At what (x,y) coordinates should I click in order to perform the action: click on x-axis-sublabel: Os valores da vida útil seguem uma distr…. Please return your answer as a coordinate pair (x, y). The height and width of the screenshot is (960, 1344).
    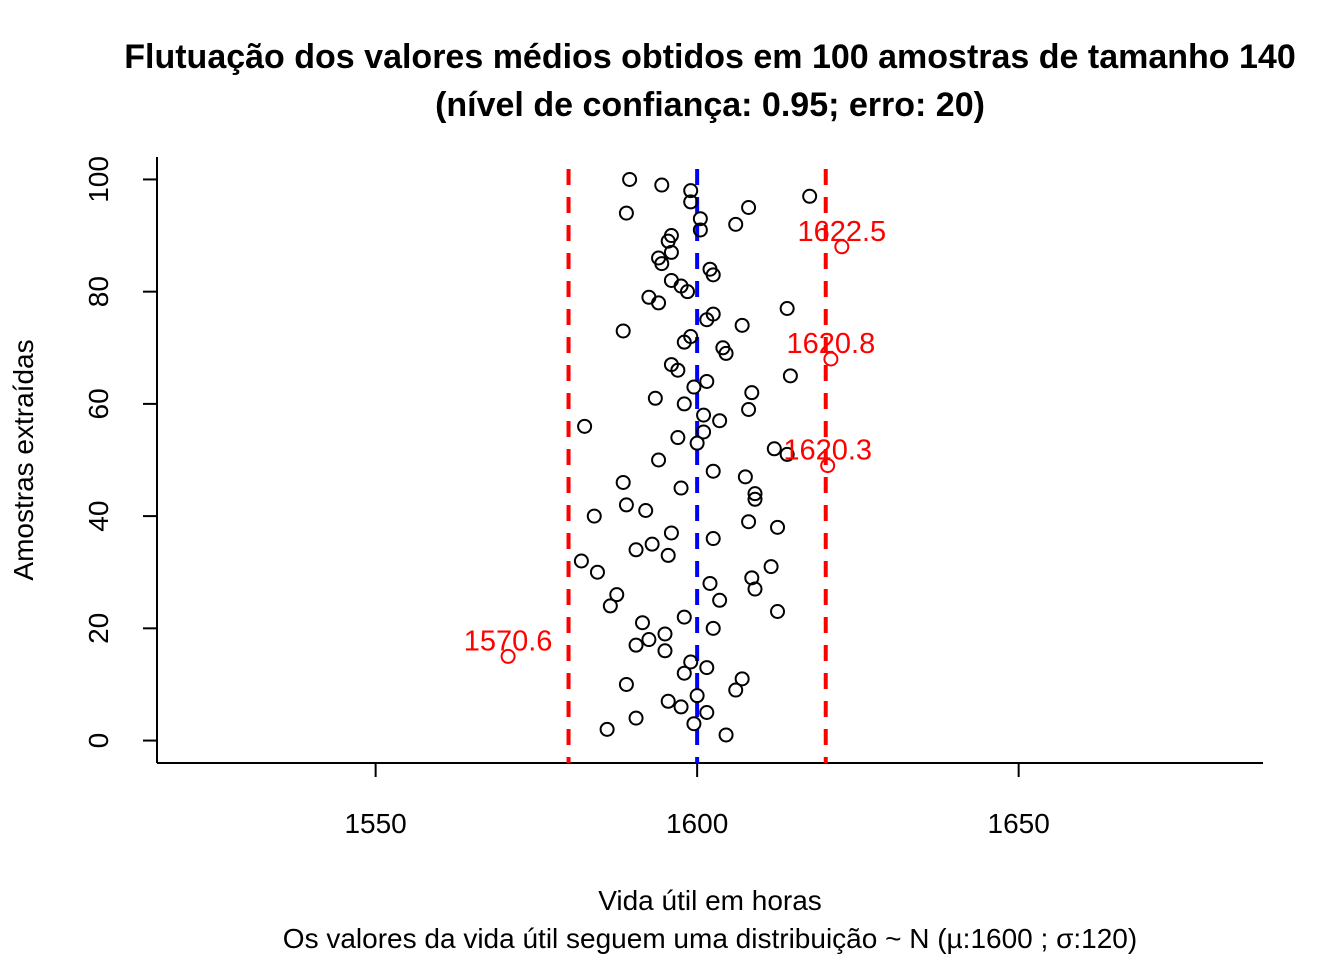
    Looking at the image, I should click on (710, 938).